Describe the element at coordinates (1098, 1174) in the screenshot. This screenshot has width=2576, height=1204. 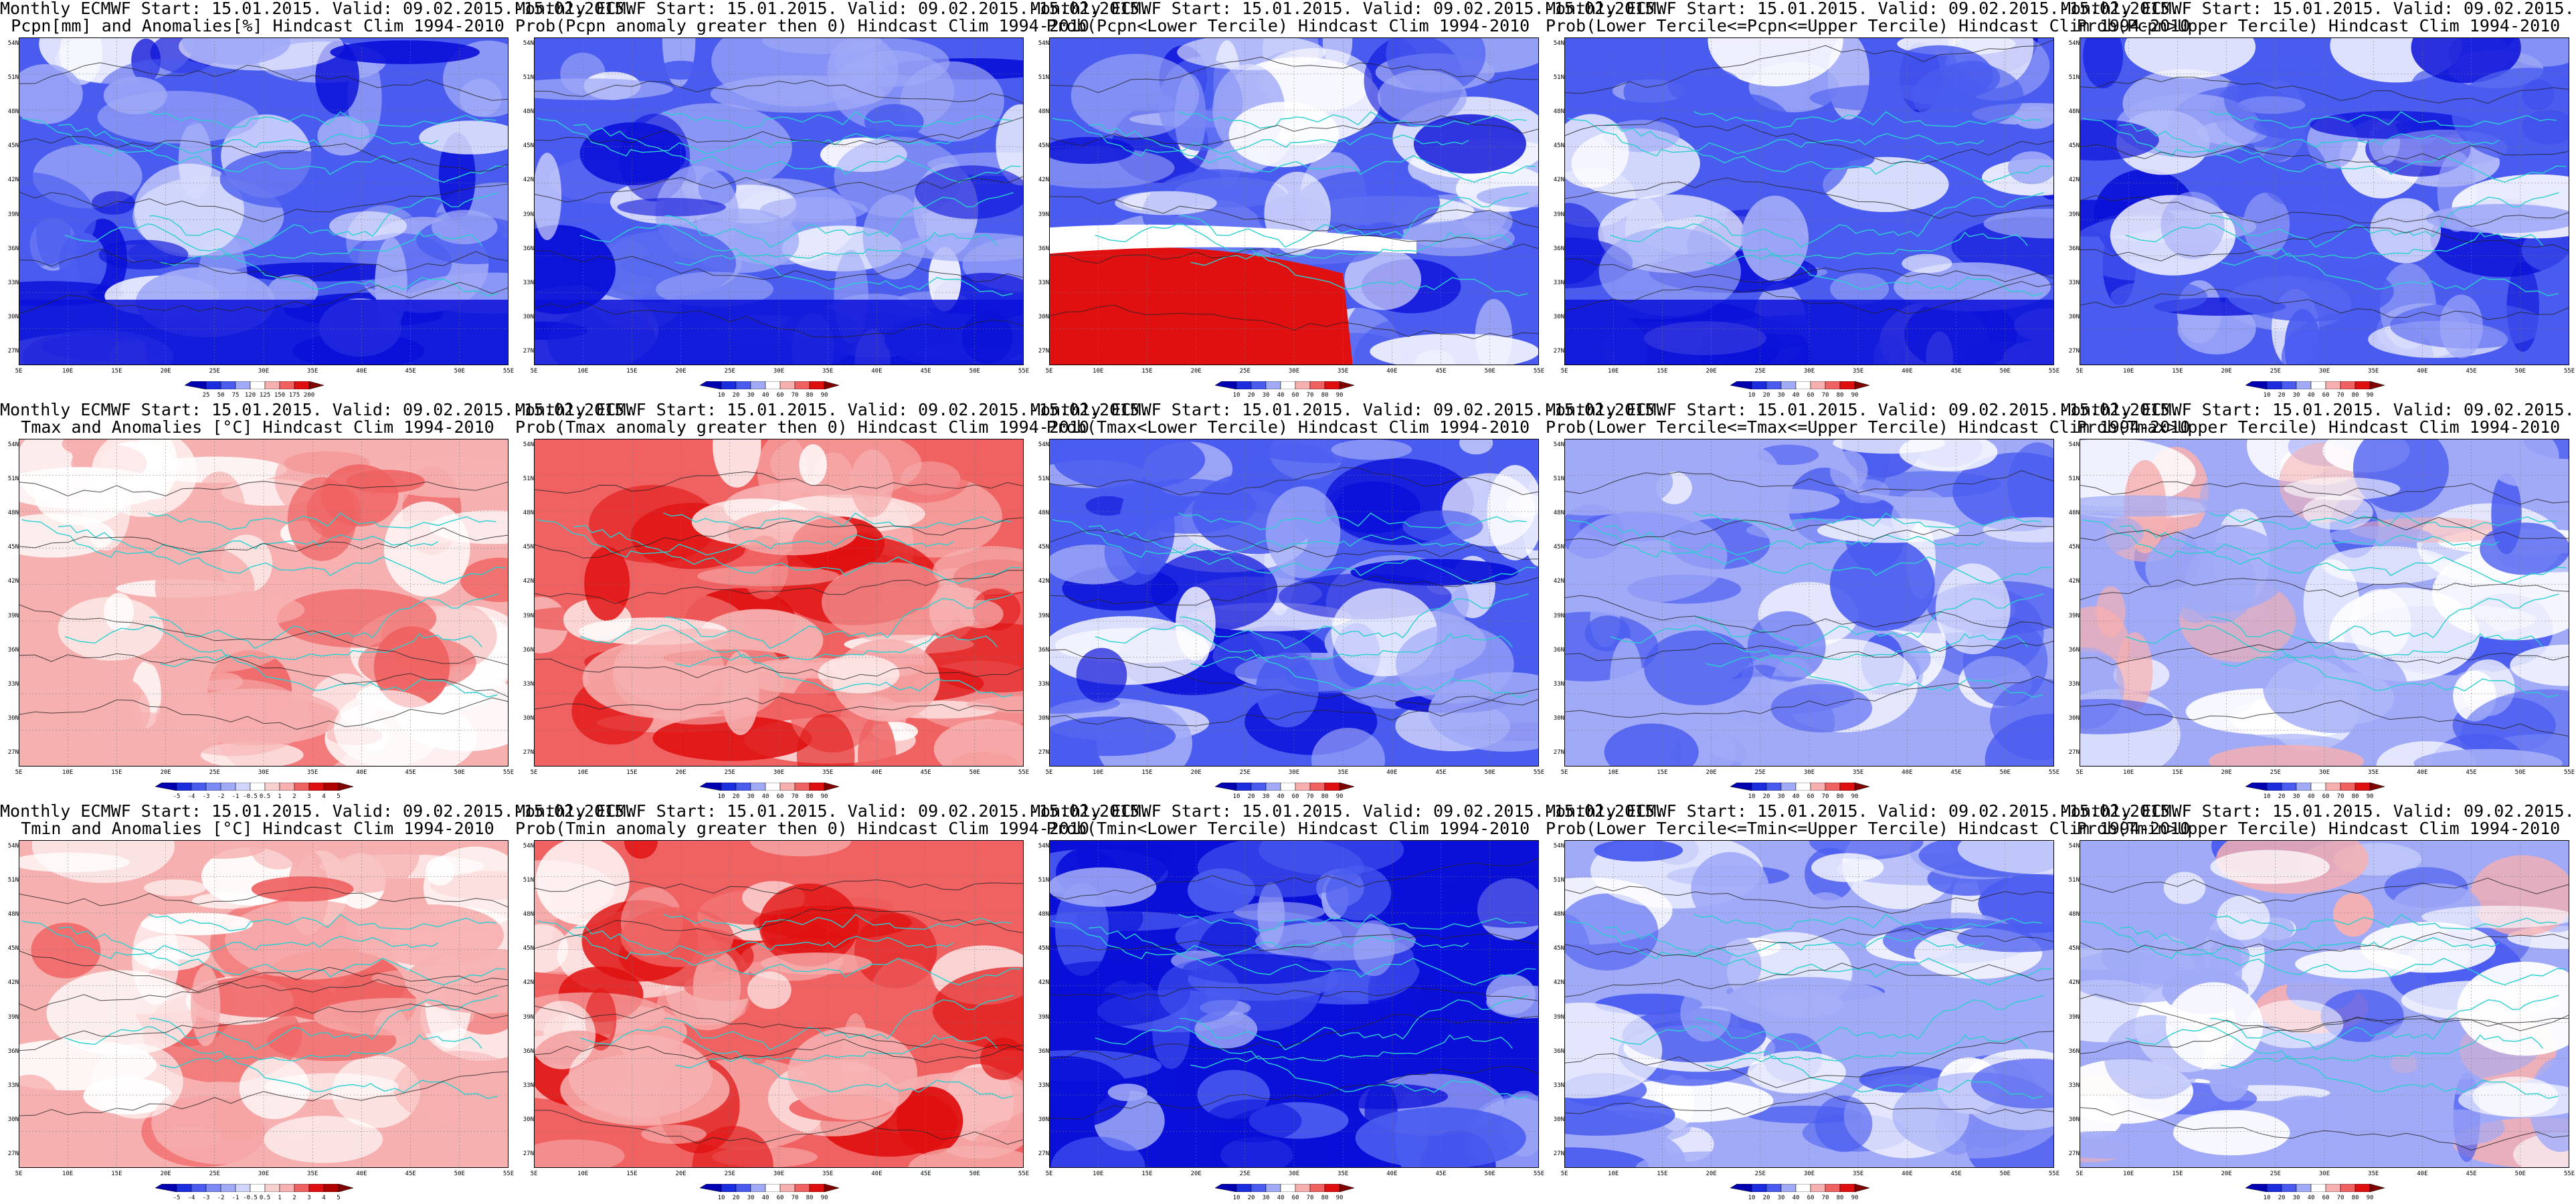
I see `lon-tick-label: 10E` at that location.